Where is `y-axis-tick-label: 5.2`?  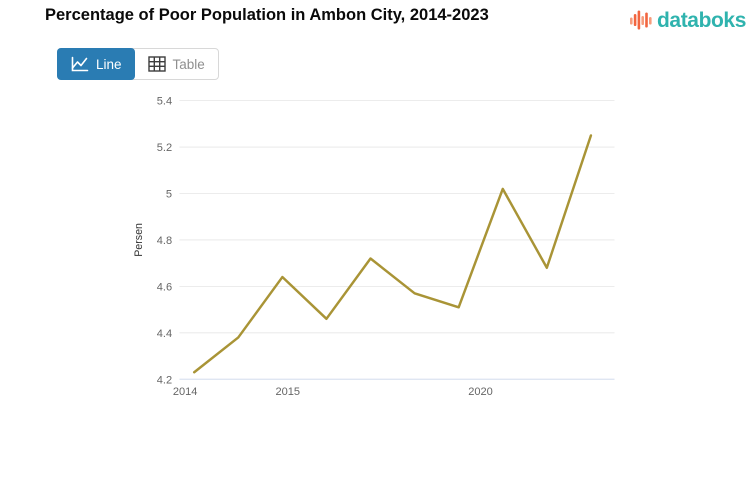
y-axis-tick-label: 5.2 is located at coordinates (164, 148).